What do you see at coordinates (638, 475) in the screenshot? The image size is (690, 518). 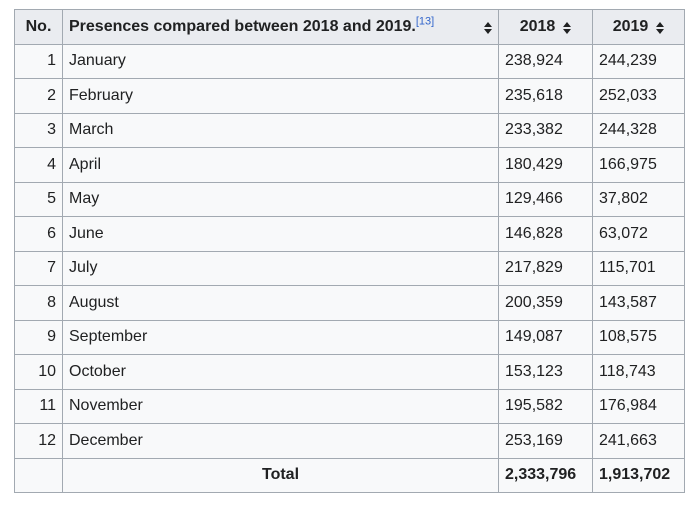 I see `total-value-2019: 1,913,702` at bounding box center [638, 475].